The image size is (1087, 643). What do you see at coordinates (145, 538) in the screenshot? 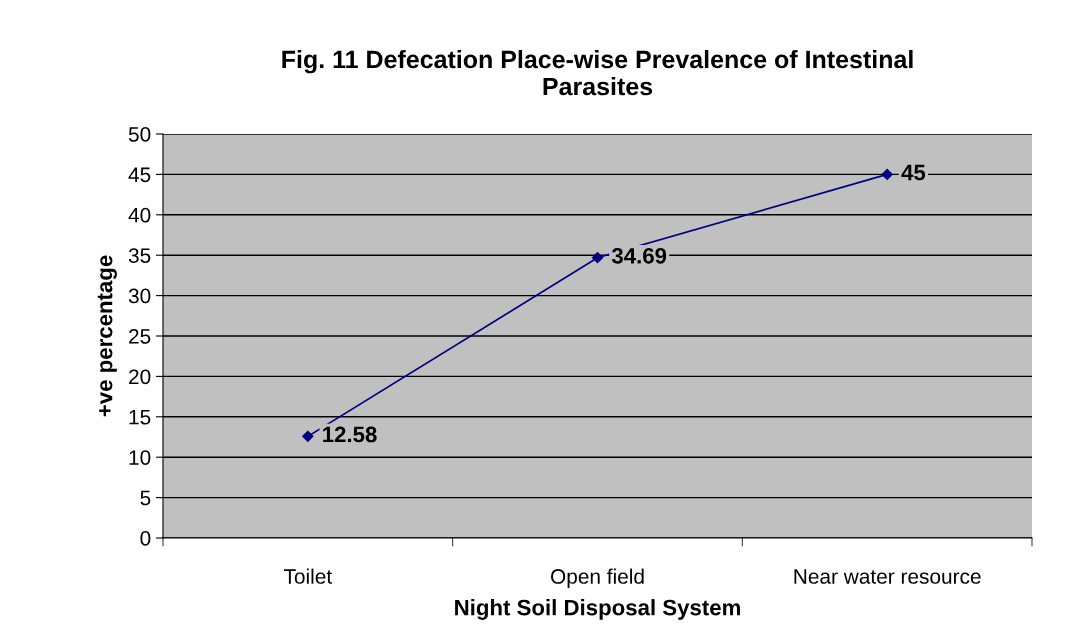
I see `y-tick-label: 0` at bounding box center [145, 538].